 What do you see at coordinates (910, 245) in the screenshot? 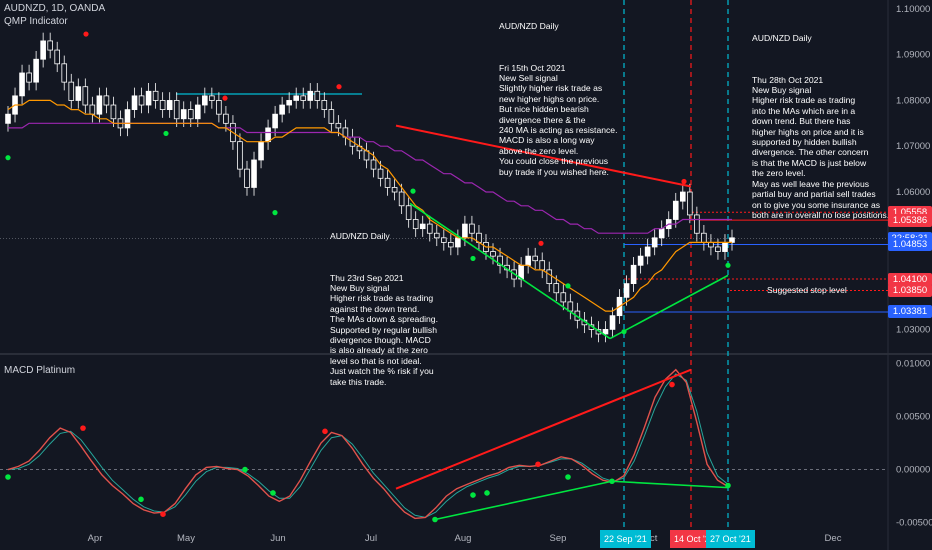
I see `price-tag: 1.04853` at bounding box center [910, 245].